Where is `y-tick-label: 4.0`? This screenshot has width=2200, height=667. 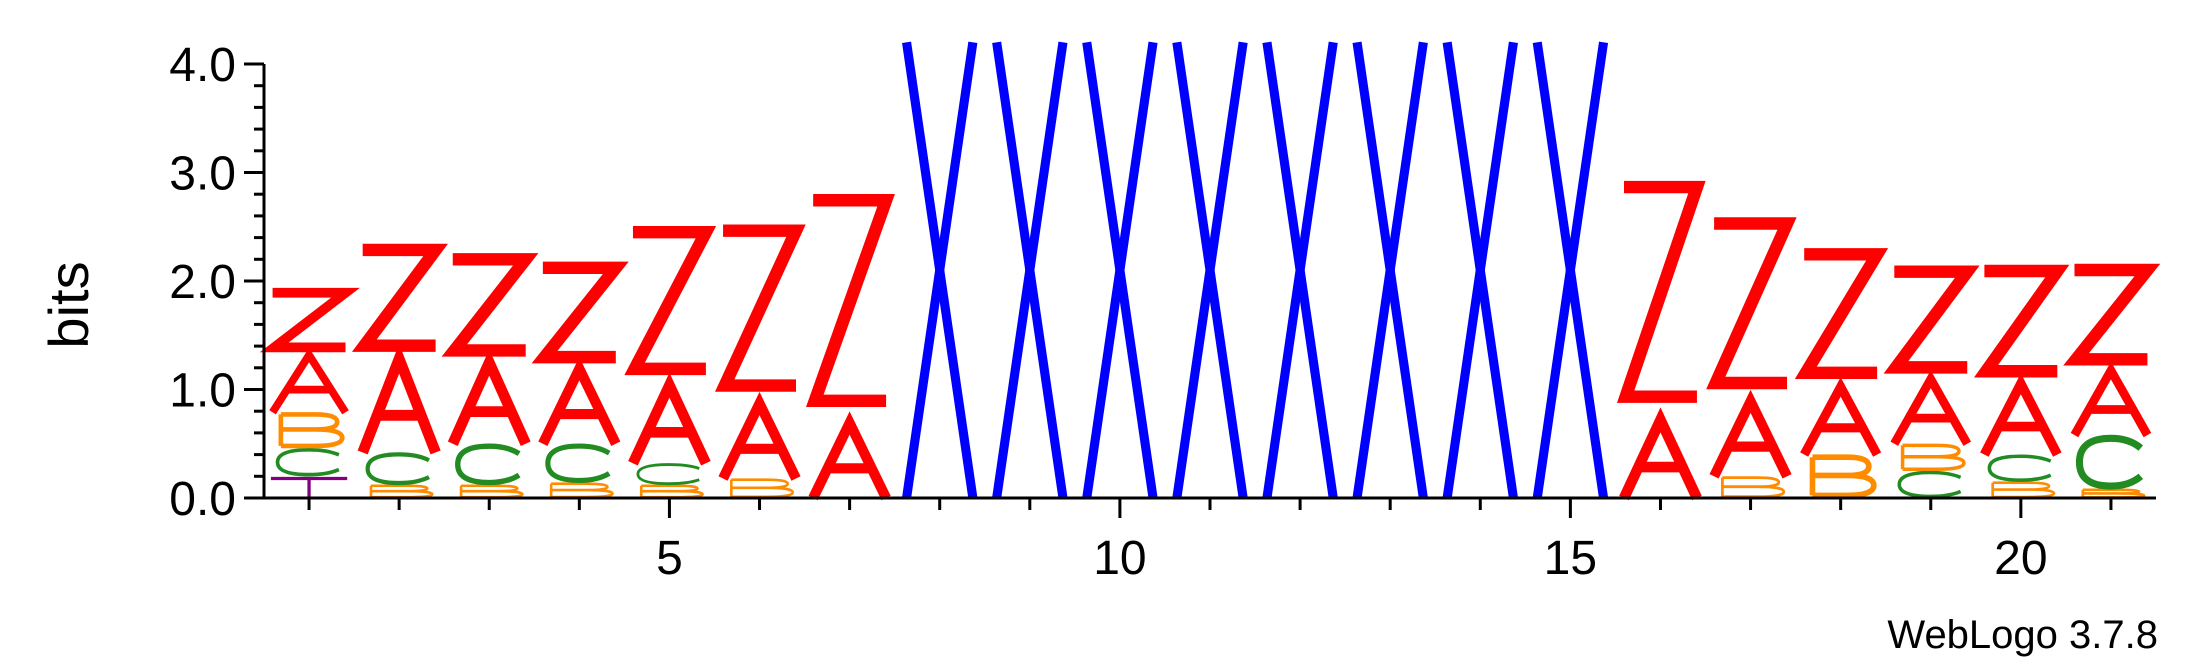
y-tick-label: 4.0 is located at coordinates (202, 65).